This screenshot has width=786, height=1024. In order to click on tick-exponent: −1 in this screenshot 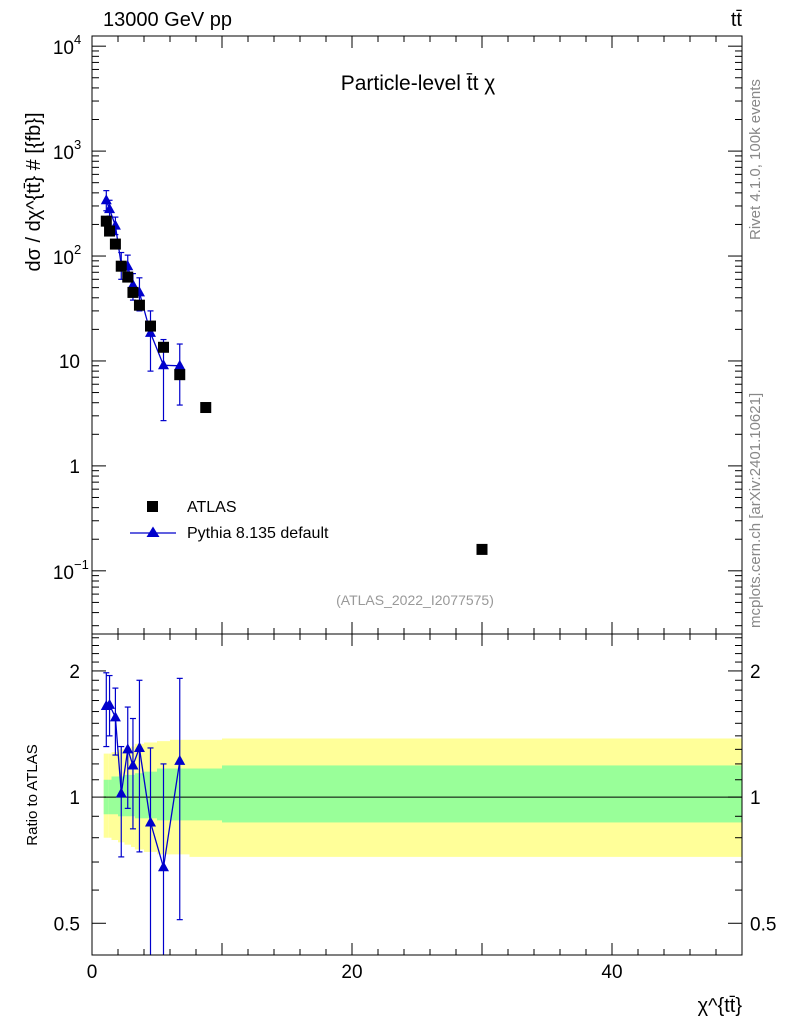, I will do `click(81, 564)`.